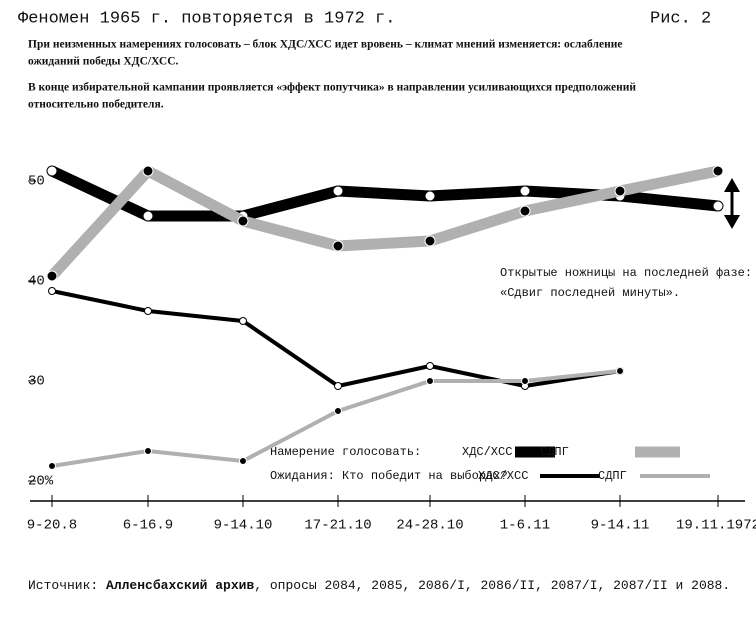 The height and width of the screenshot is (619, 756). Describe the element at coordinates (243, 526) in the screenshot. I see `x-tick-label: 9-14.10` at that location.